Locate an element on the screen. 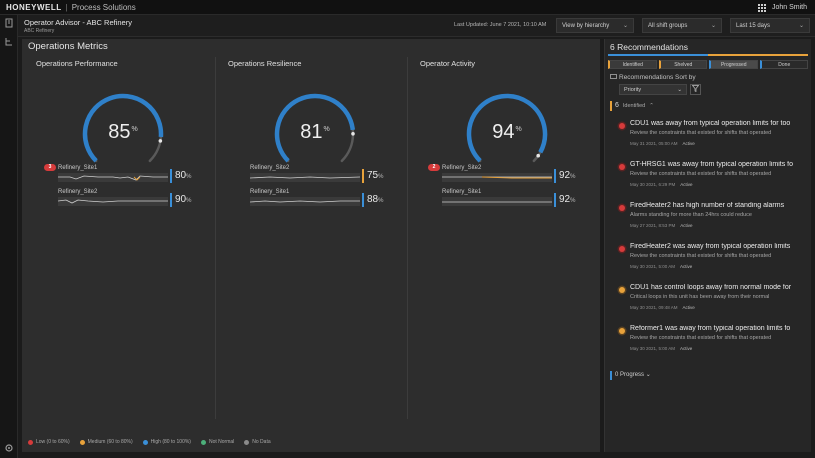 The image size is (815, 458). progress-group-header: 0 Progress ⌄ is located at coordinates (630, 375).